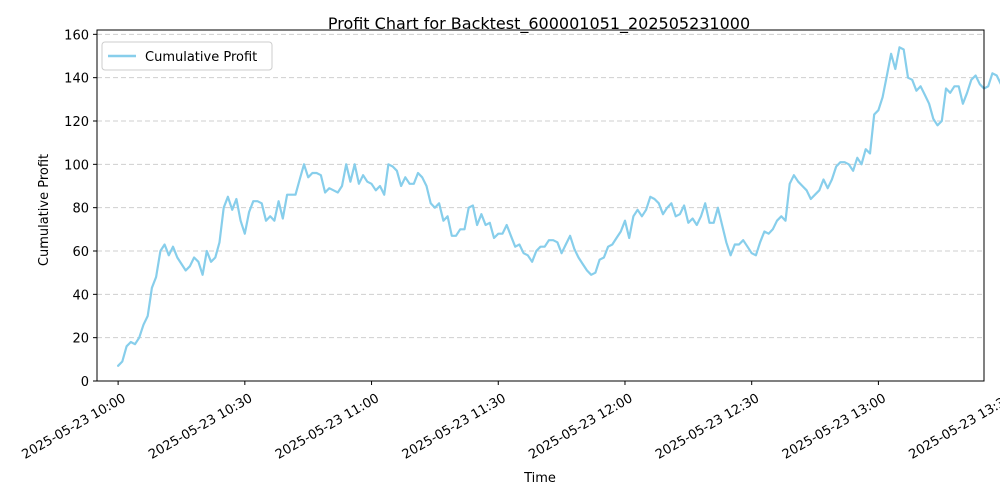 The width and height of the screenshot is (1000, 500). I want to click on y-axis: 0 20 40 60 80 100 120 140 160, so click(80, 209).